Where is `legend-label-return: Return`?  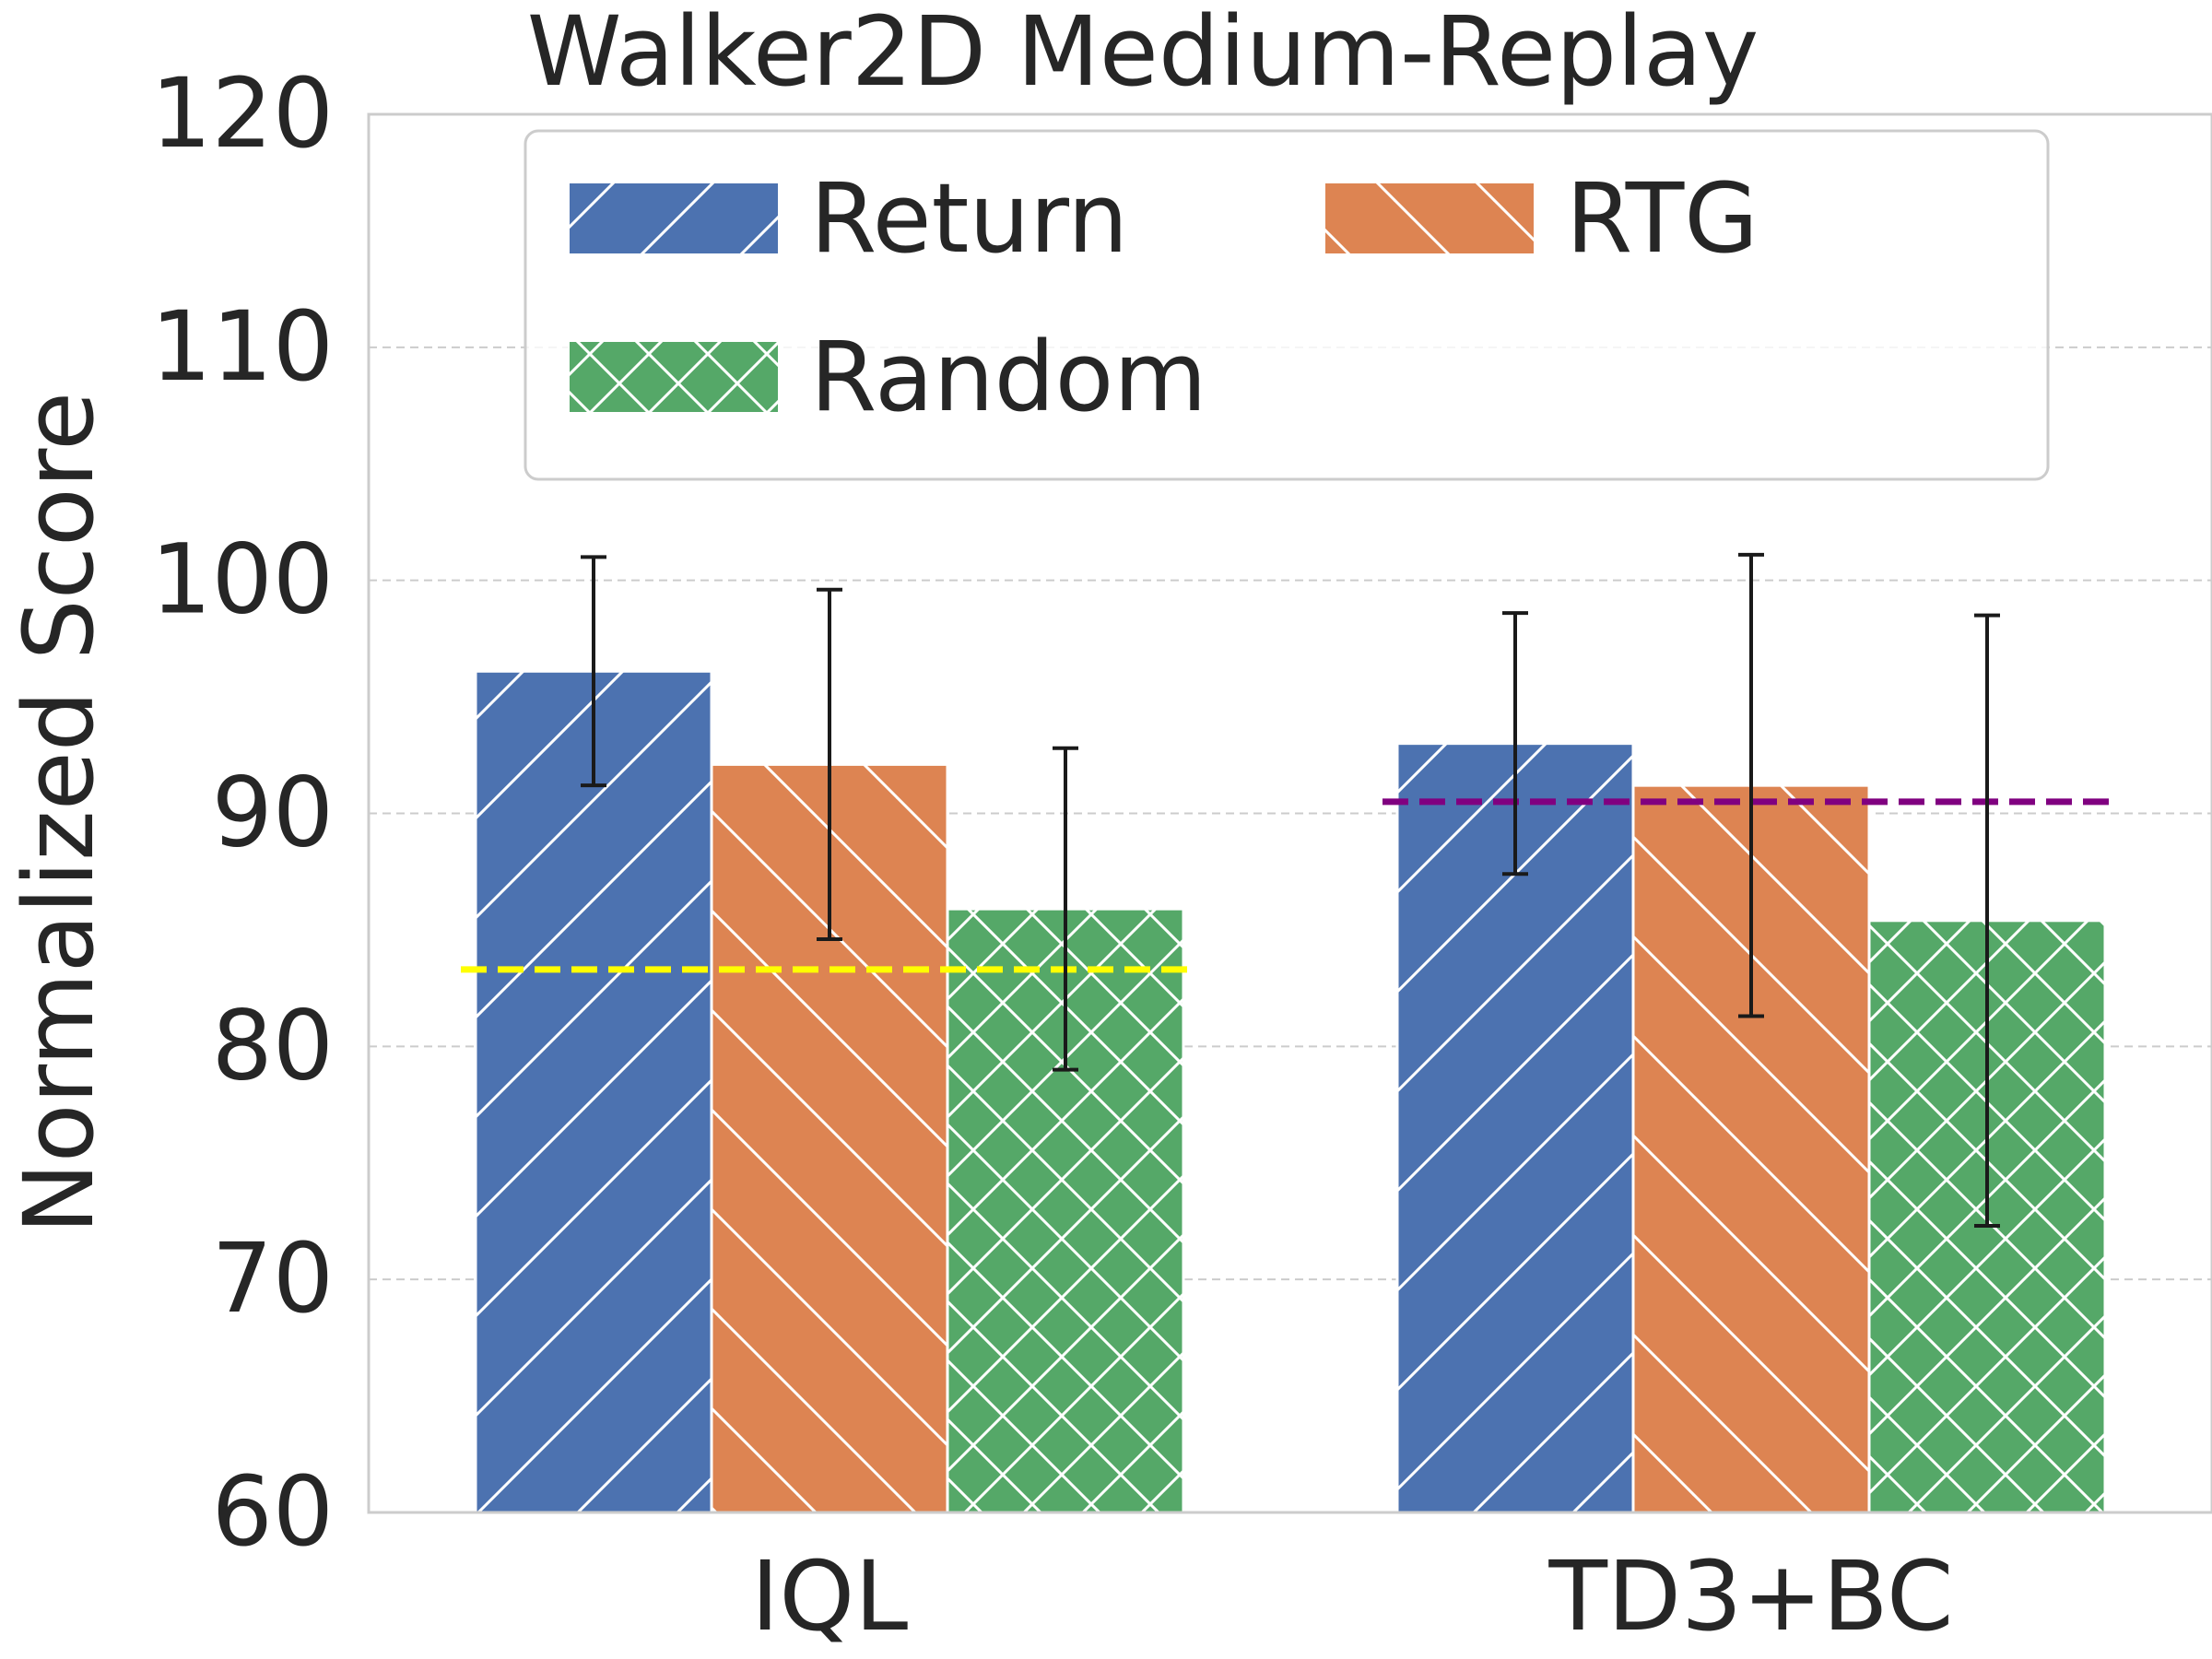 legend-label-return: Return is located at coordinates (969, 218).